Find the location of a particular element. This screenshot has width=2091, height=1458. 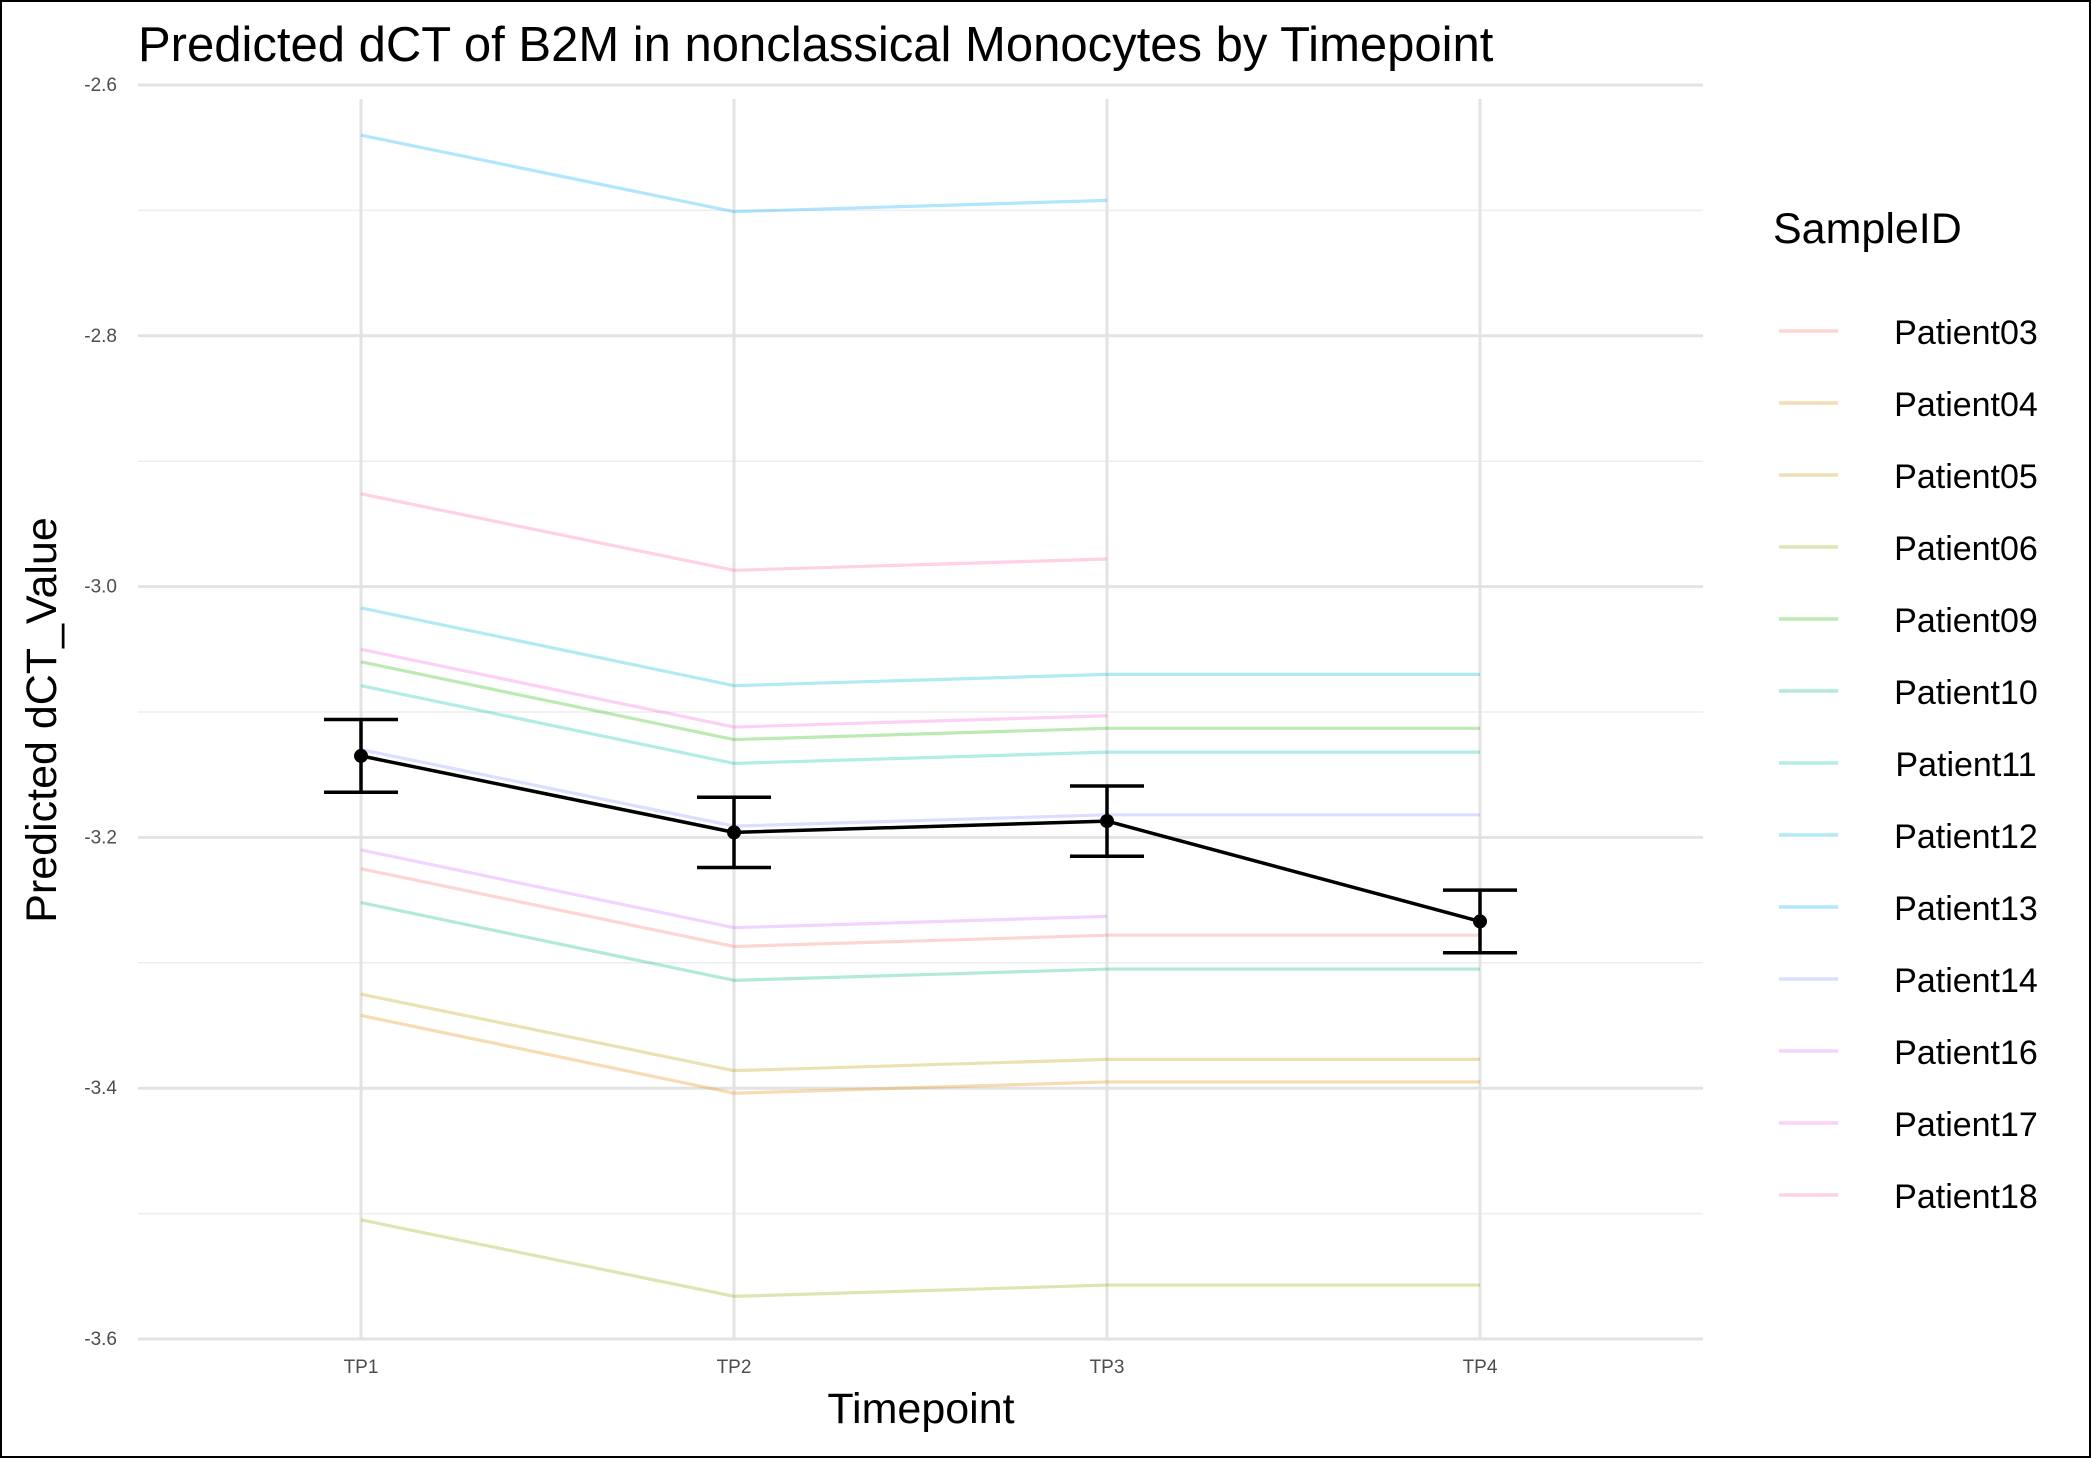

x-axis-ticks: TP1 TP2 TP3 TP4 is located at coordinates (921, 1367).